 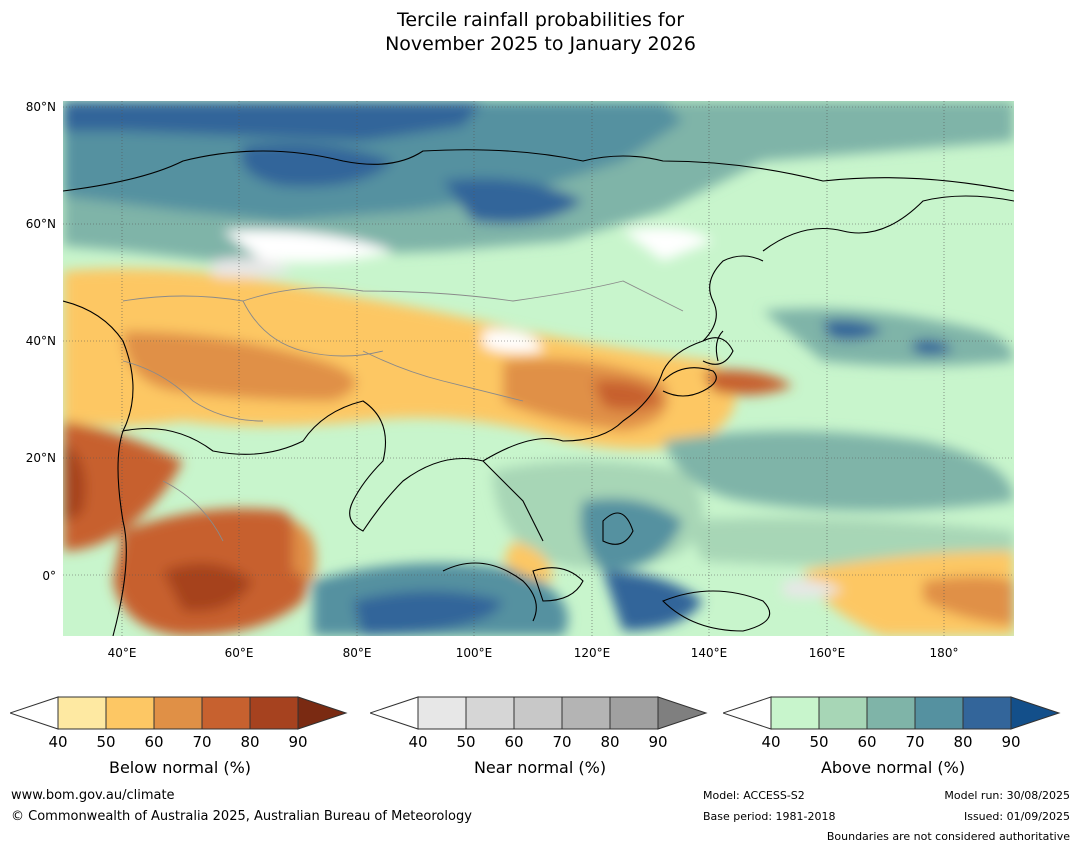 I want to click on colorbar-title-below-normal: Below normal (%), so click(x=180, y=767).